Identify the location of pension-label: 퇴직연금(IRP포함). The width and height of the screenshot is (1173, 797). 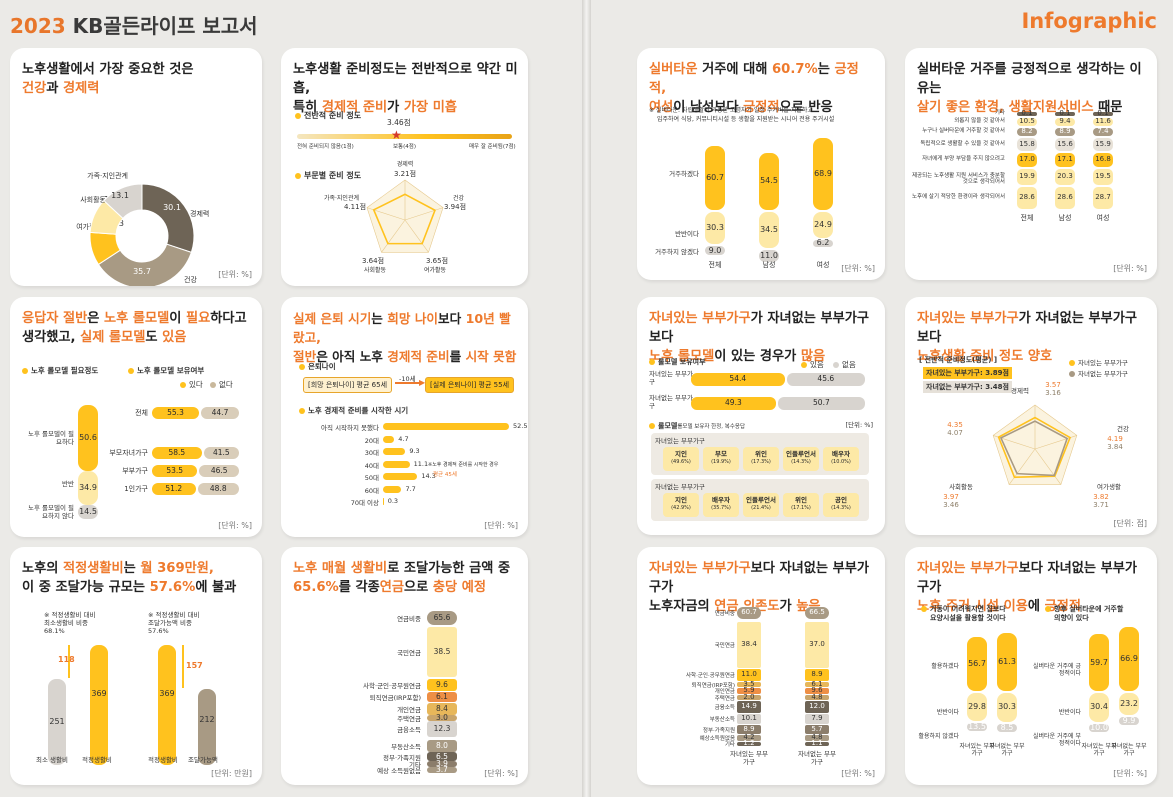
(395, 698).